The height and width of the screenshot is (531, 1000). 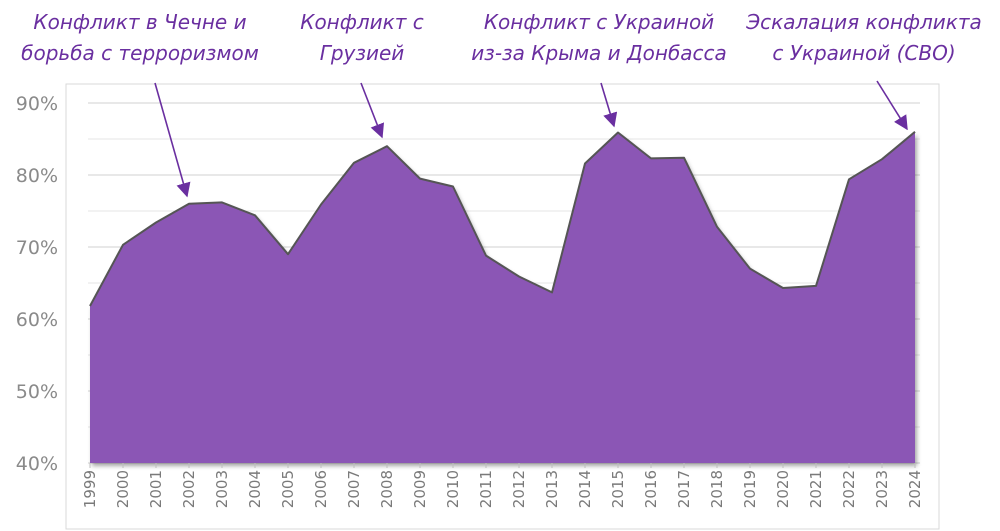 I want to click on x-tick-label: 2017, so click(x=684, y=489).